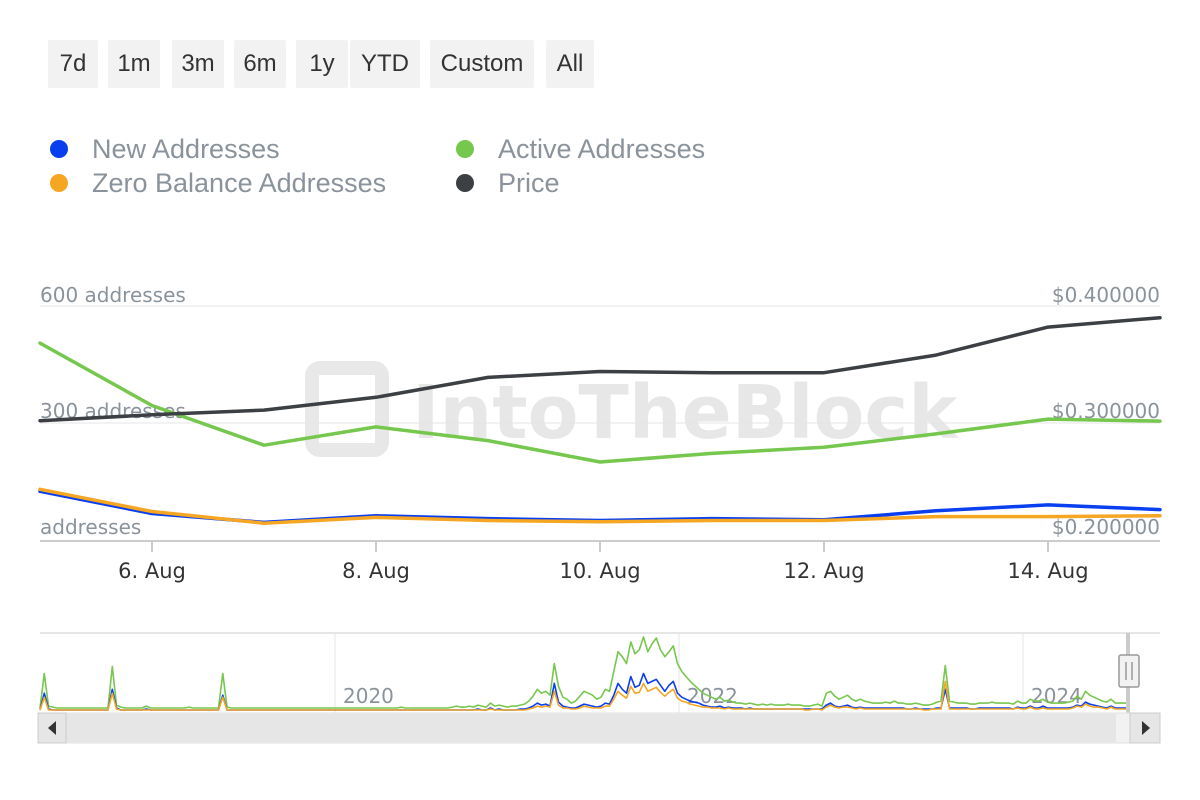  What do you see at coordinates (1056, 696) in the screenshot?
I see `navigator-year-label: 2024` at bounding box center [1056, 696].